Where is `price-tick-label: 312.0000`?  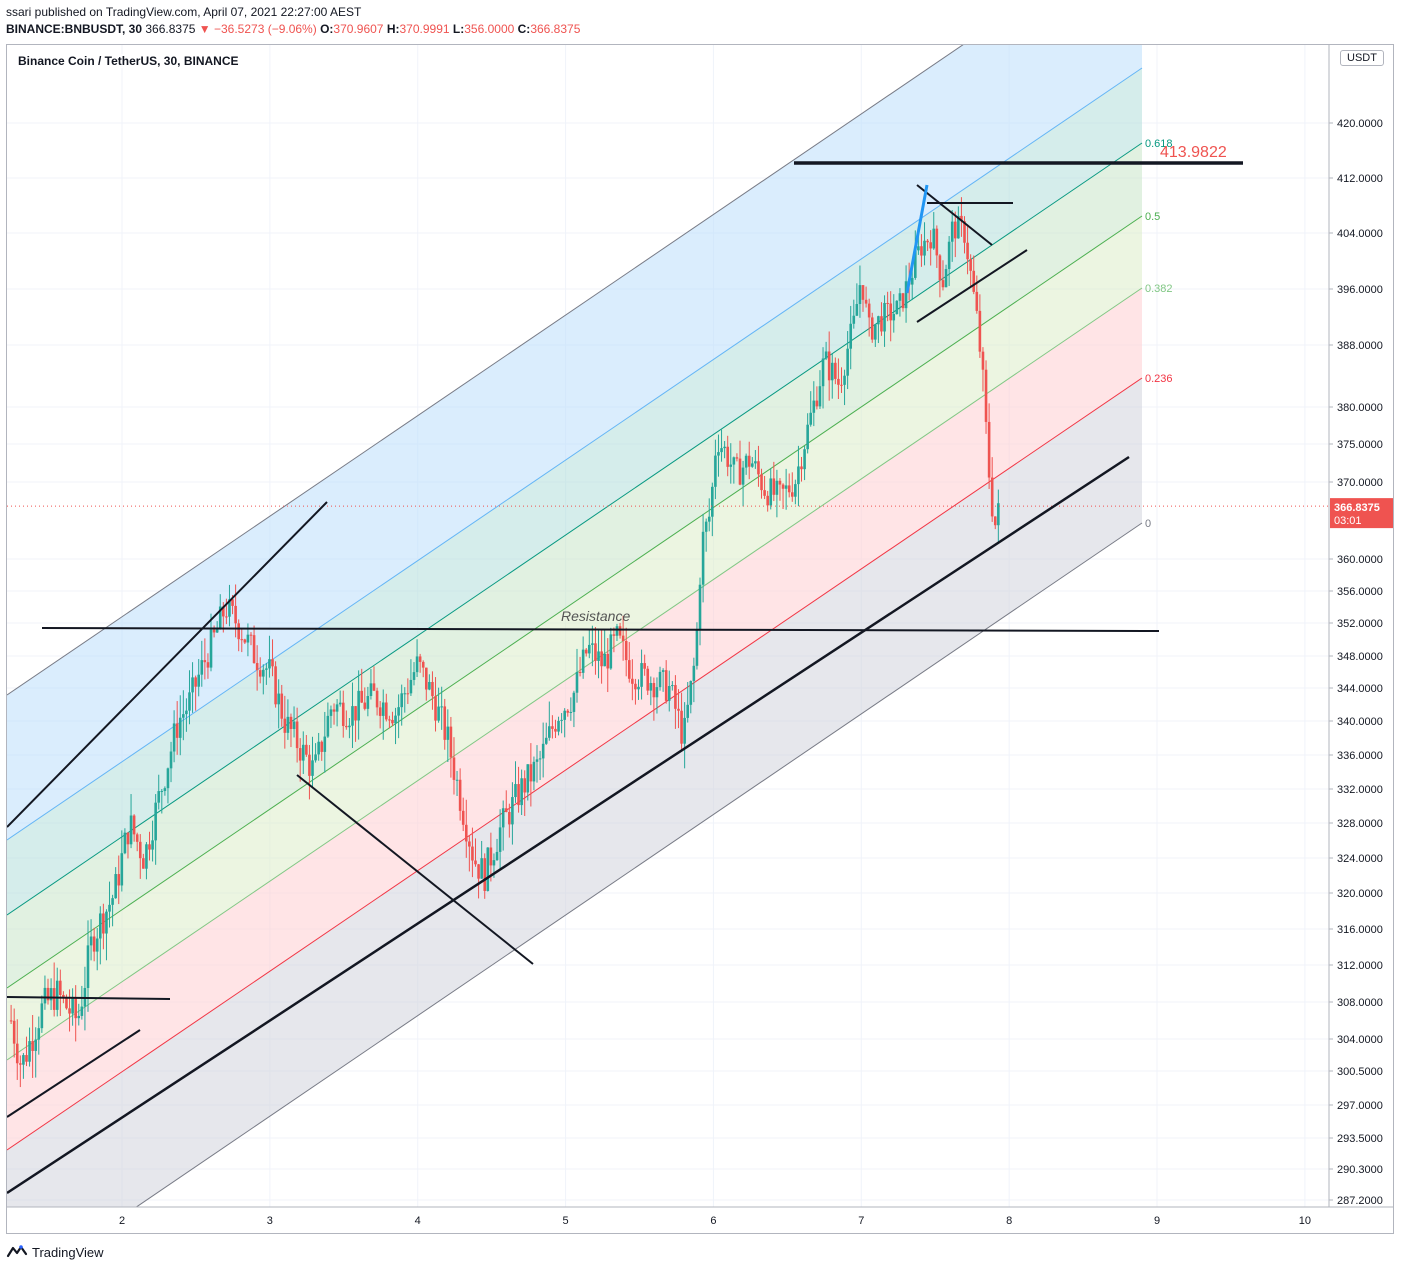
price-tick-label: 312.0000 is located at coordinates (1360, 966).